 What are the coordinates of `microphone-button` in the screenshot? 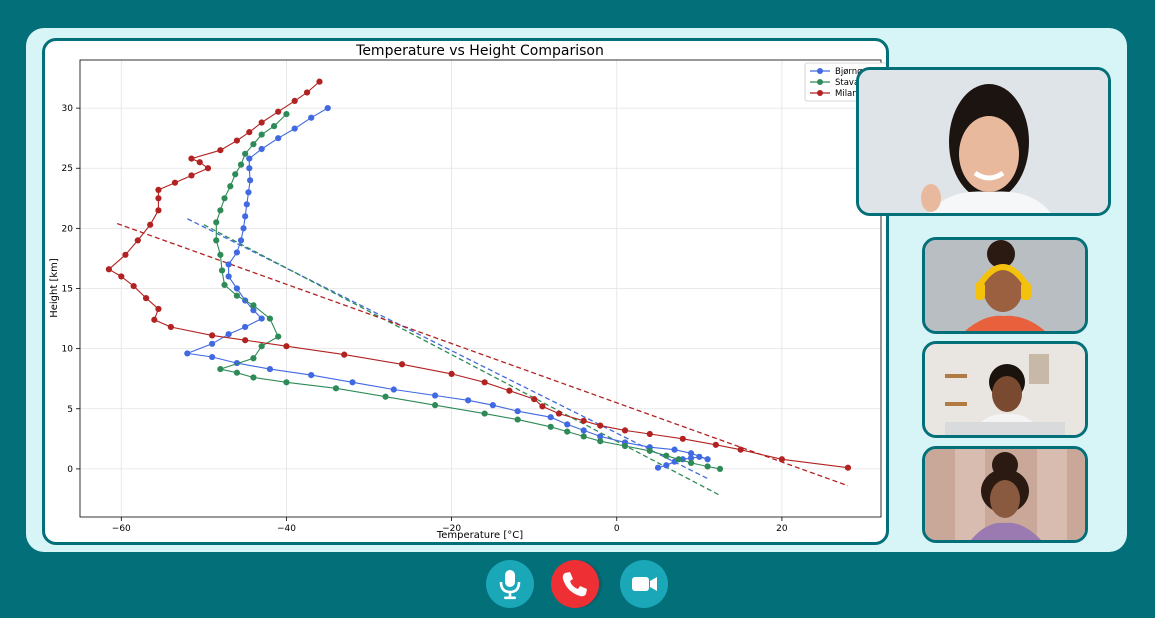 It's located at (510, 584).